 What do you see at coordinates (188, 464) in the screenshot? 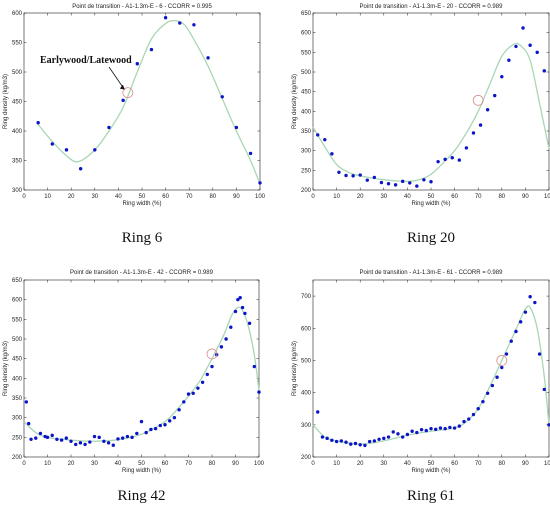
I see `x-tick-label: 70` at bounding box center [188, 464].